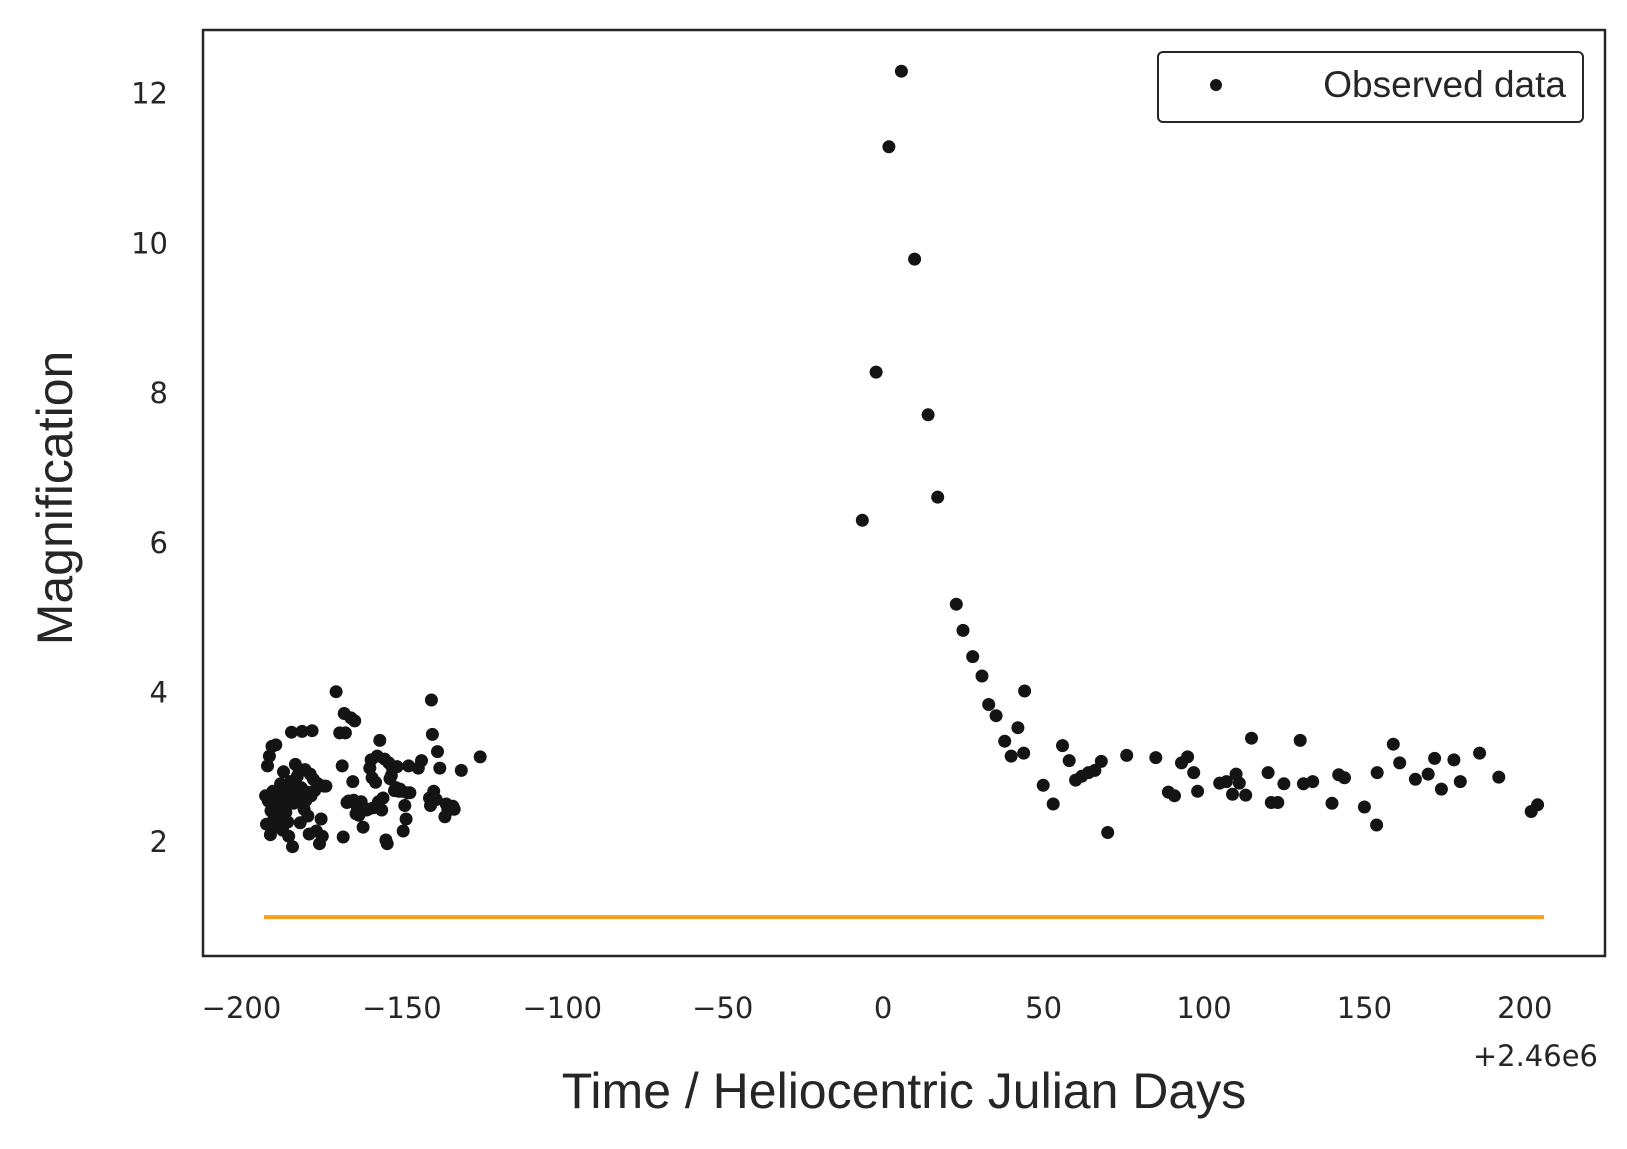 This screenshot has height=1149, width=1627. Describe the element at coordinates (159, 842) in the screenshot. I see `y-tick-label: 2` at that location.